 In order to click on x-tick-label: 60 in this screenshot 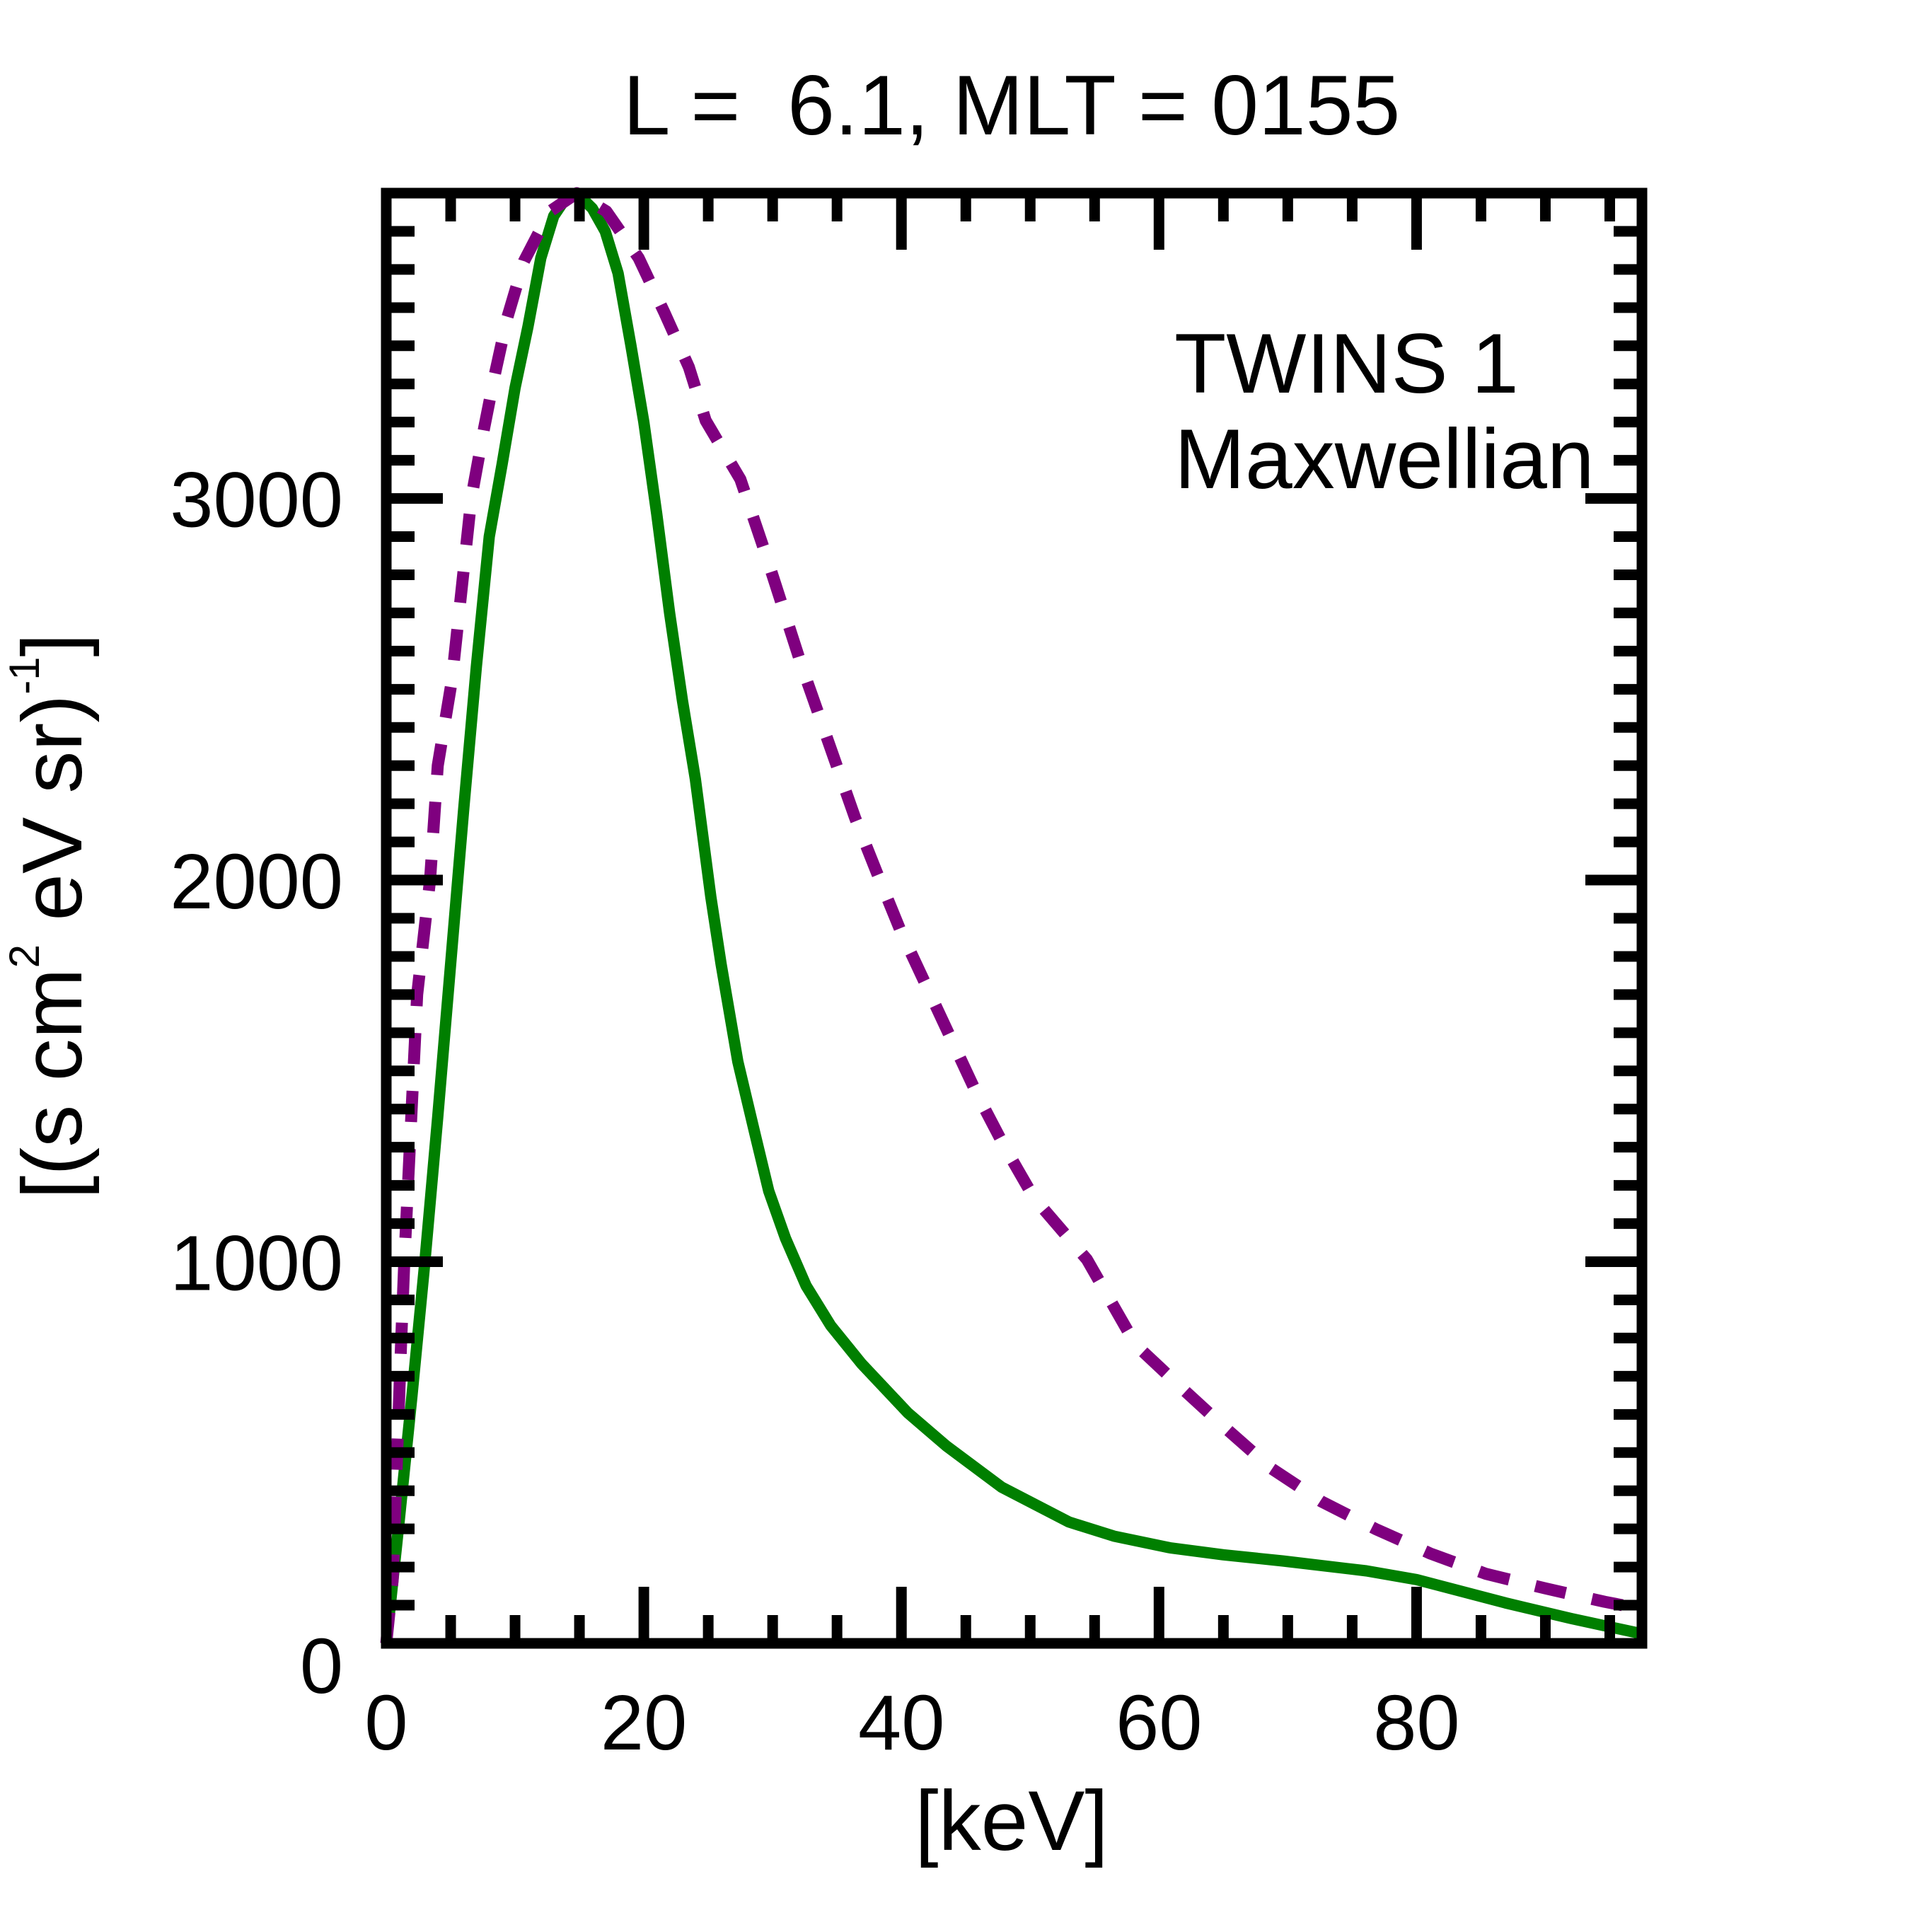, I will do `click(1159, 1722)`.